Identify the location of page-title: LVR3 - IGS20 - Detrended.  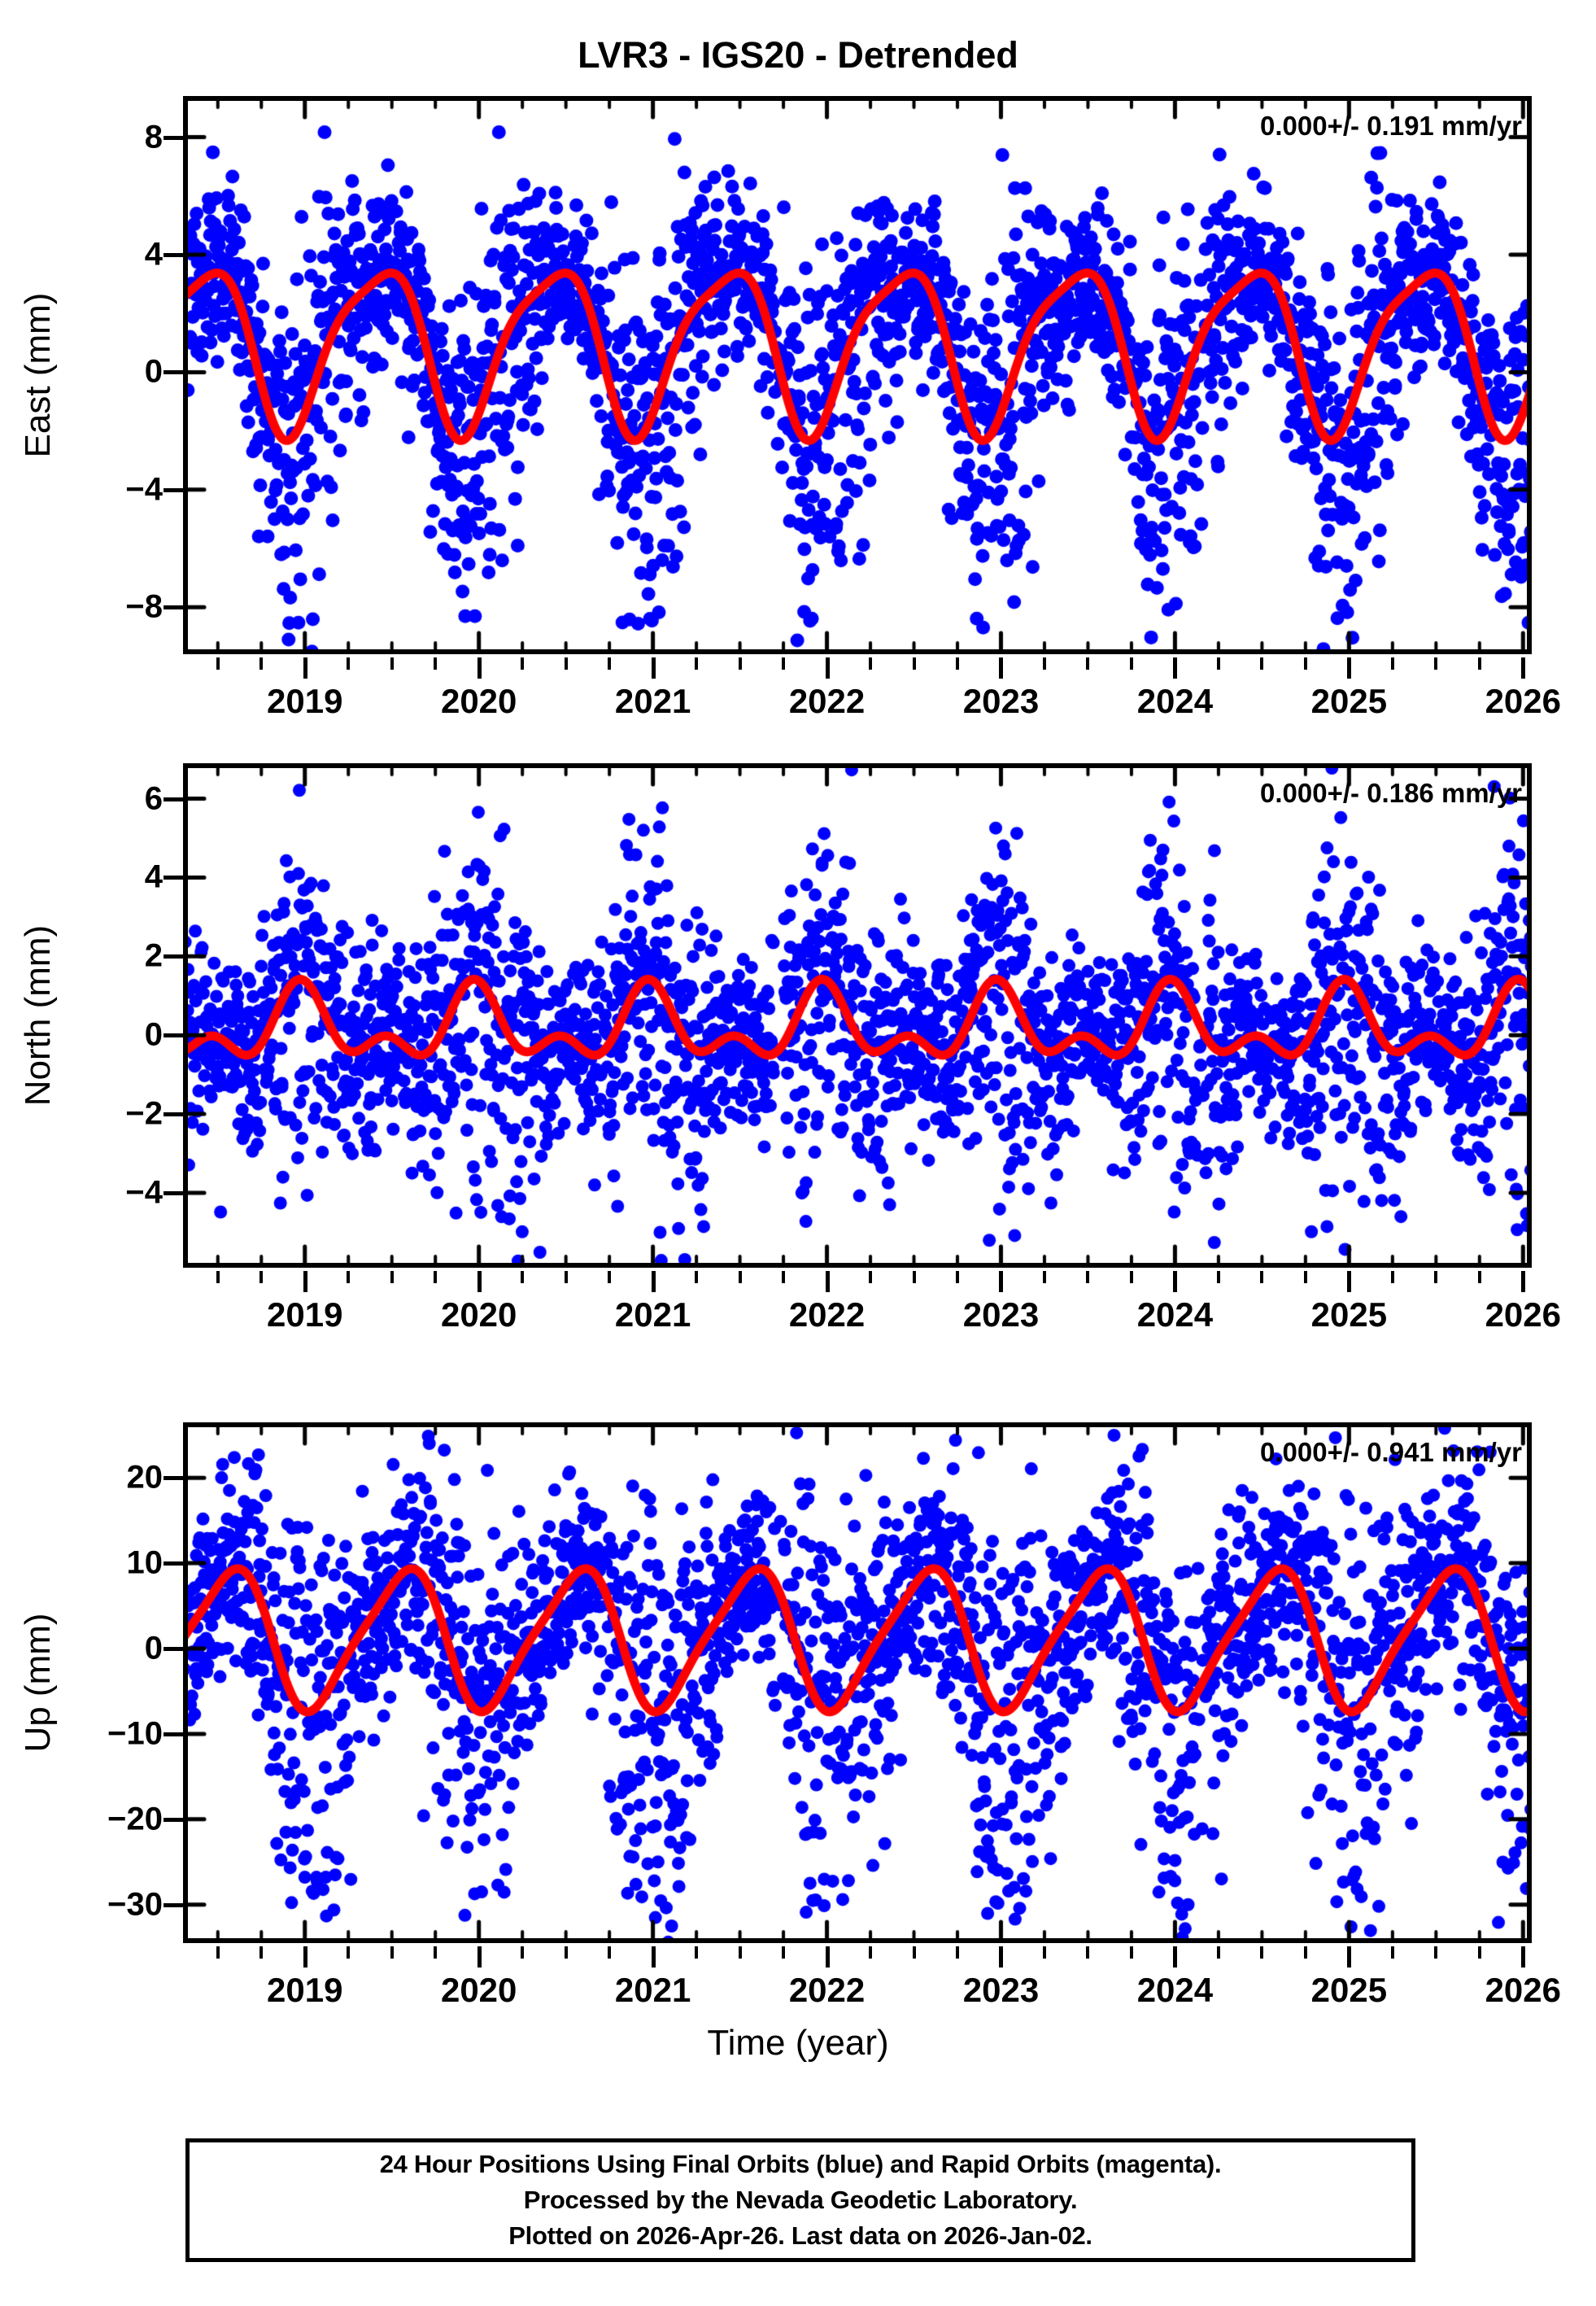
(798, 55).